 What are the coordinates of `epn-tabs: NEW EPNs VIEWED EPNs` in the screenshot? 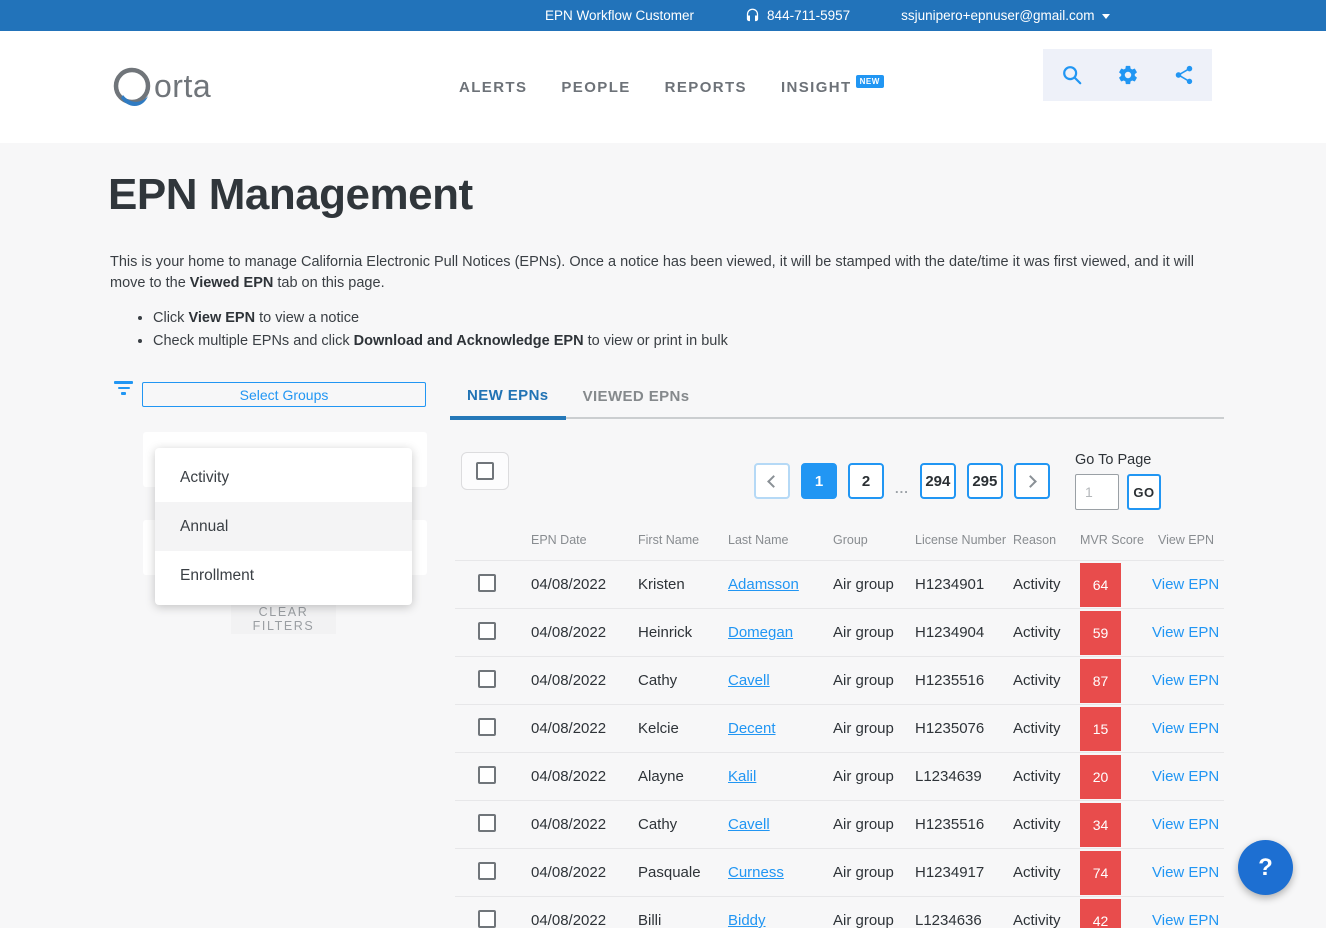 It's located at (837, 400).